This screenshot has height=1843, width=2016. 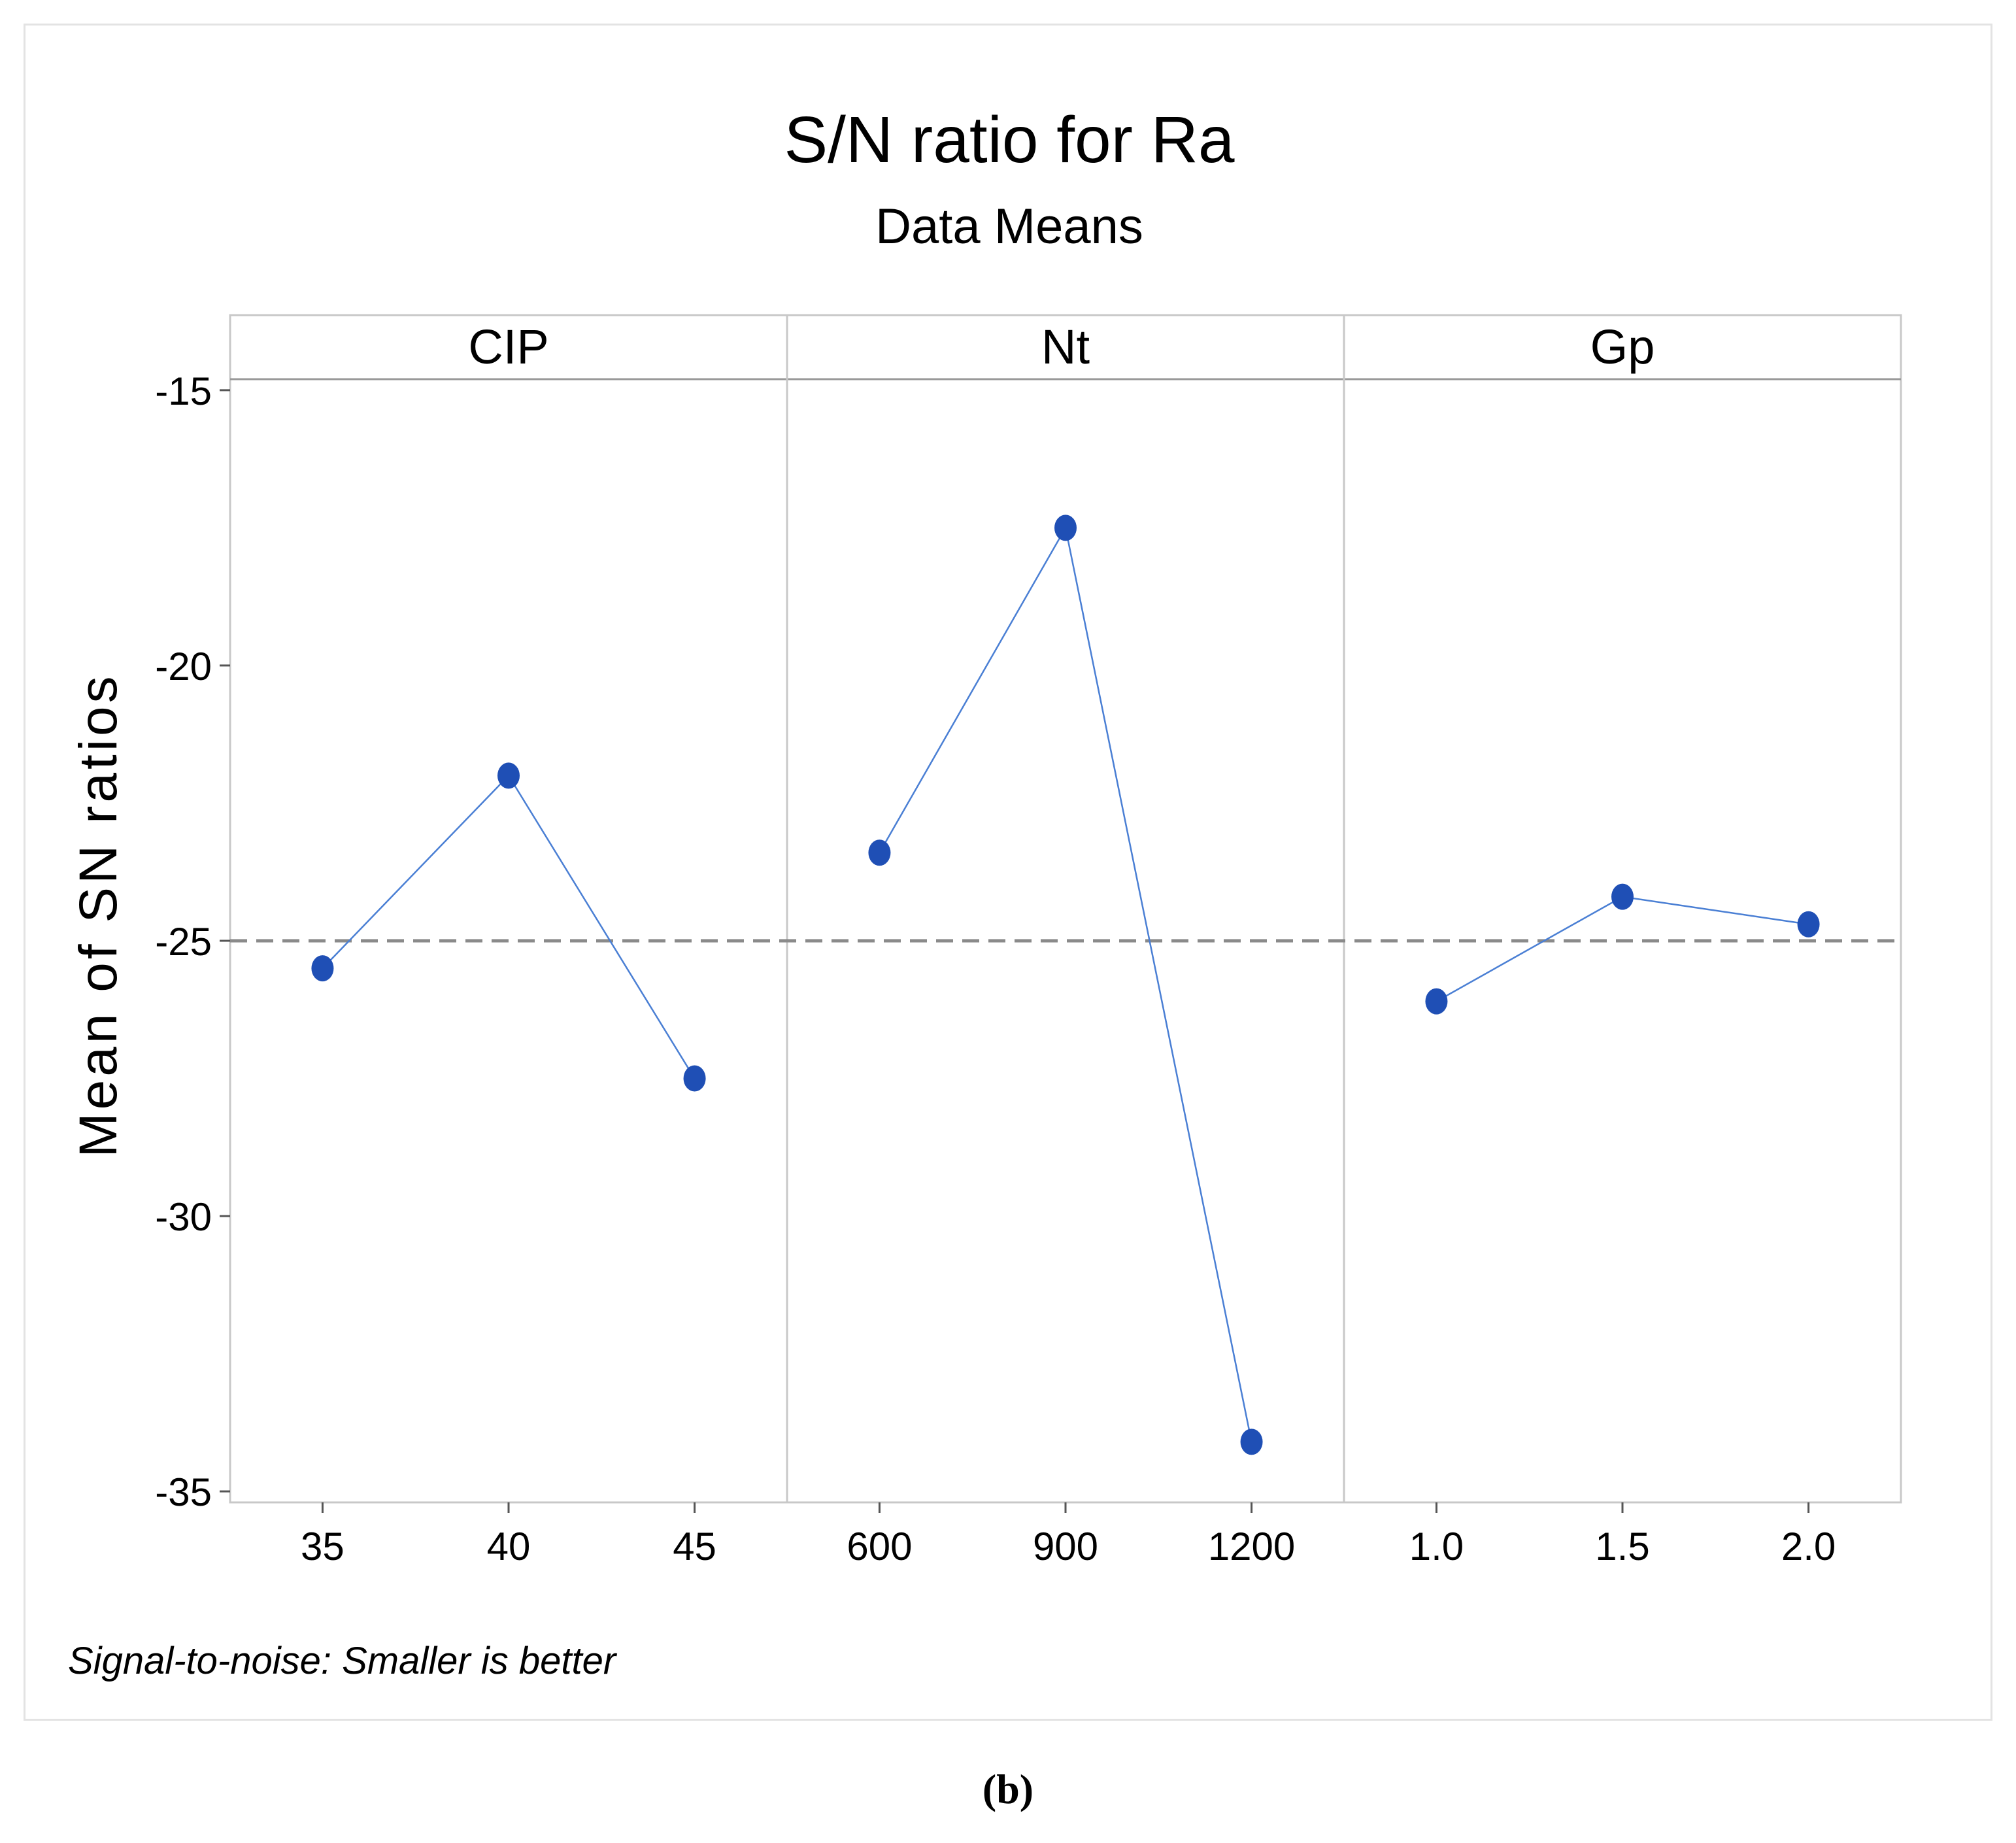 I want to click on y-tick-label: -25, so click(x=183, y=942).